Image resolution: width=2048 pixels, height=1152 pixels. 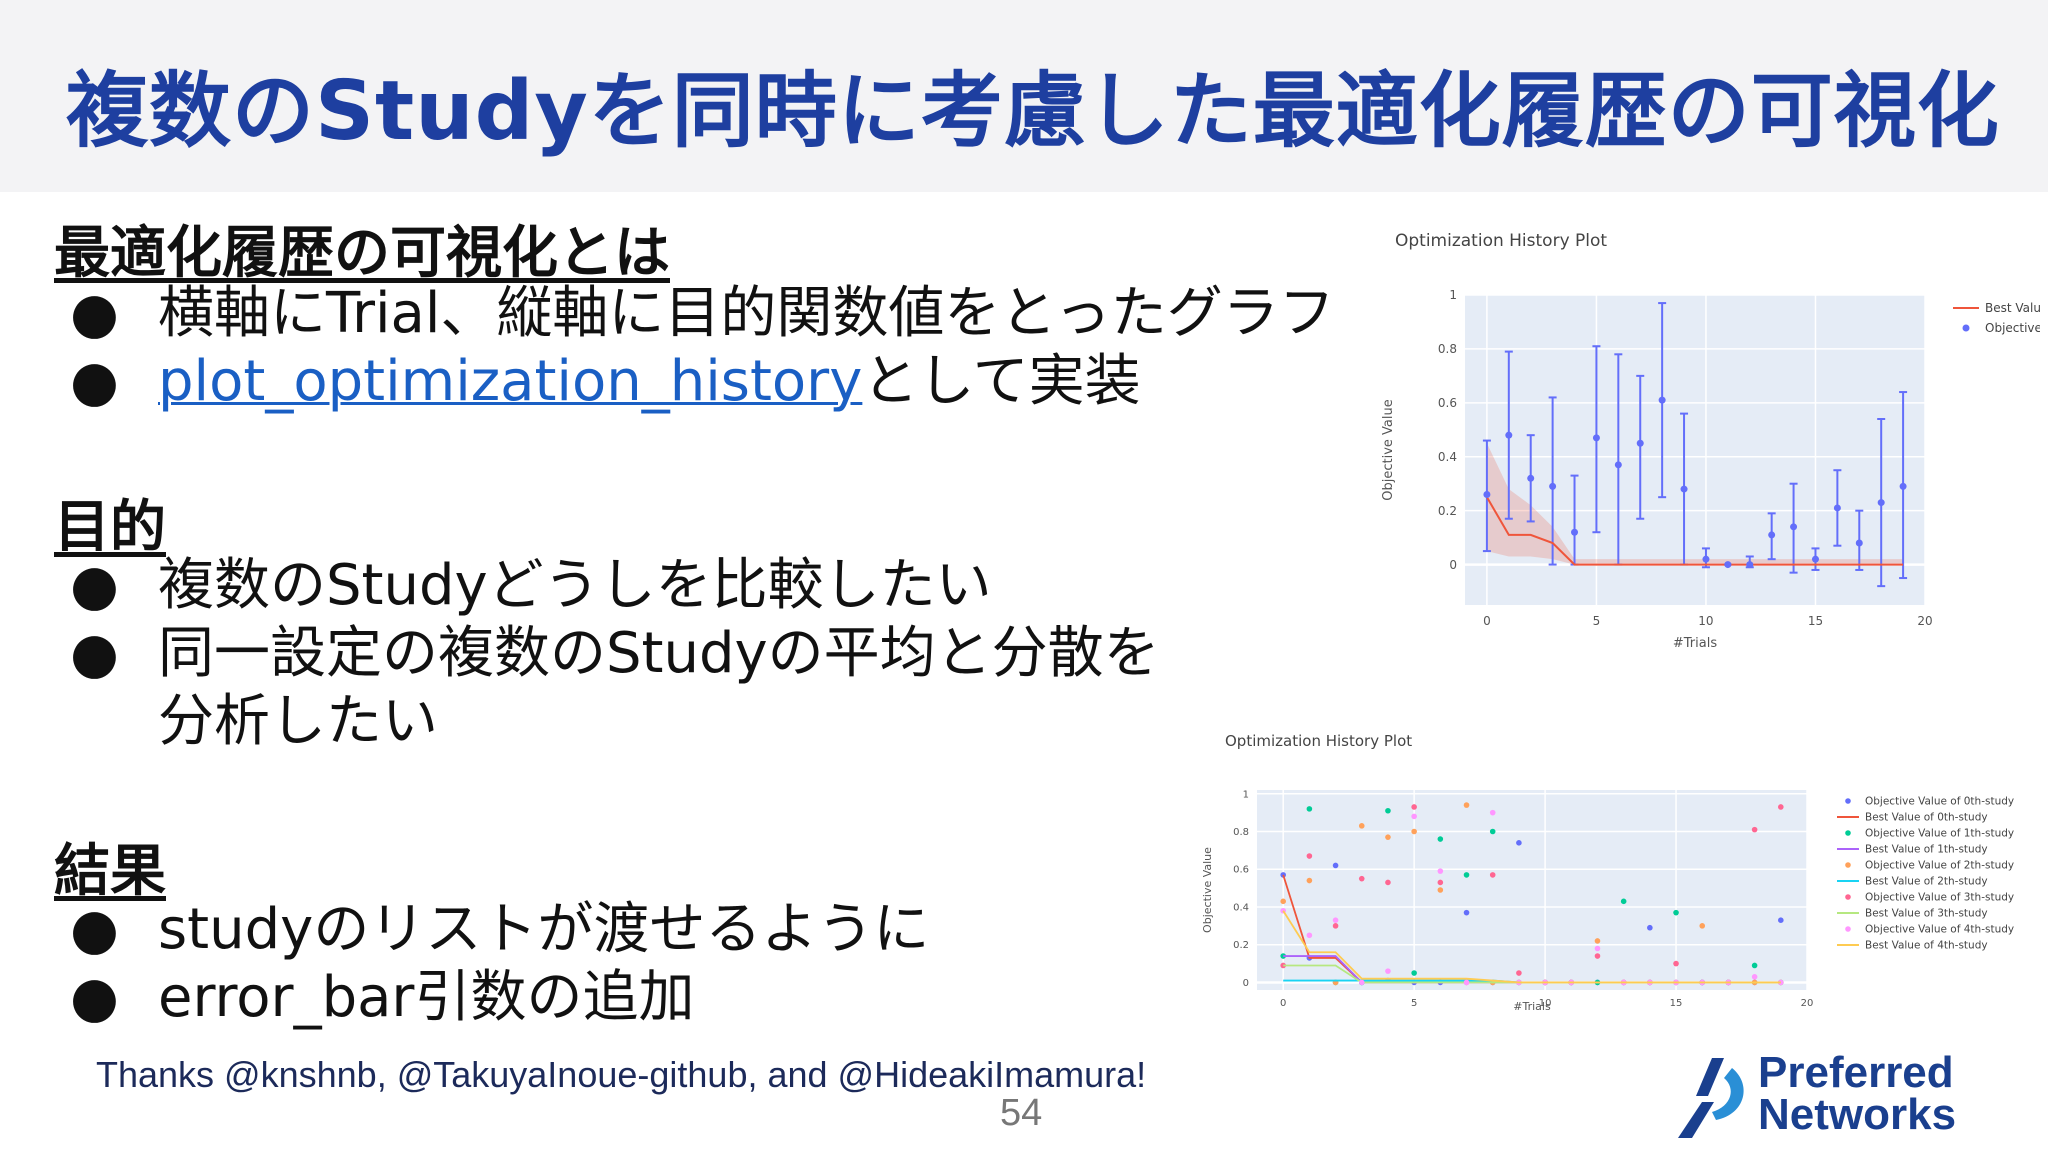 What do you see at coordinates (1241, 945) in the screenshot?
I see `y-tick-label: 0.2` at bounding box center [1241, 945].